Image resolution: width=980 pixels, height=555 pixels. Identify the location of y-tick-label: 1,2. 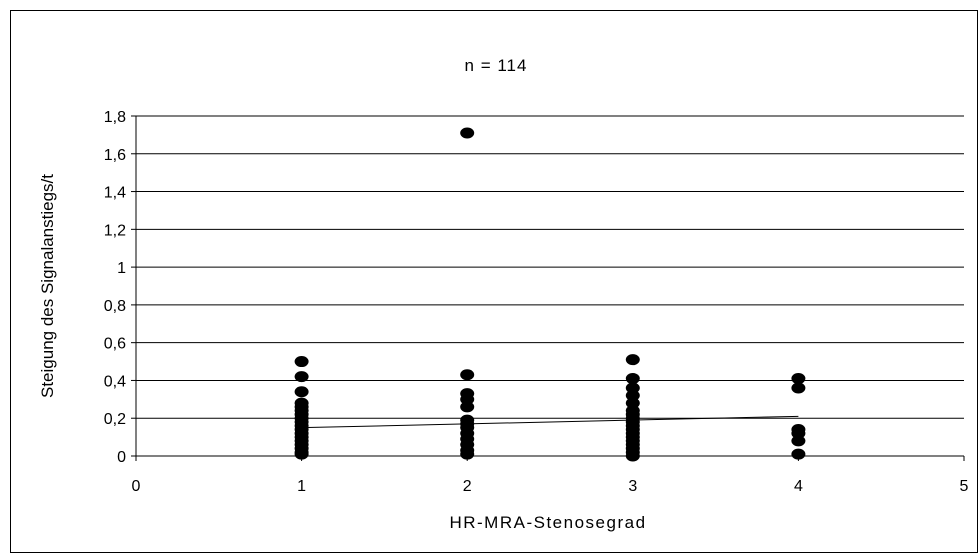
(115, 230).